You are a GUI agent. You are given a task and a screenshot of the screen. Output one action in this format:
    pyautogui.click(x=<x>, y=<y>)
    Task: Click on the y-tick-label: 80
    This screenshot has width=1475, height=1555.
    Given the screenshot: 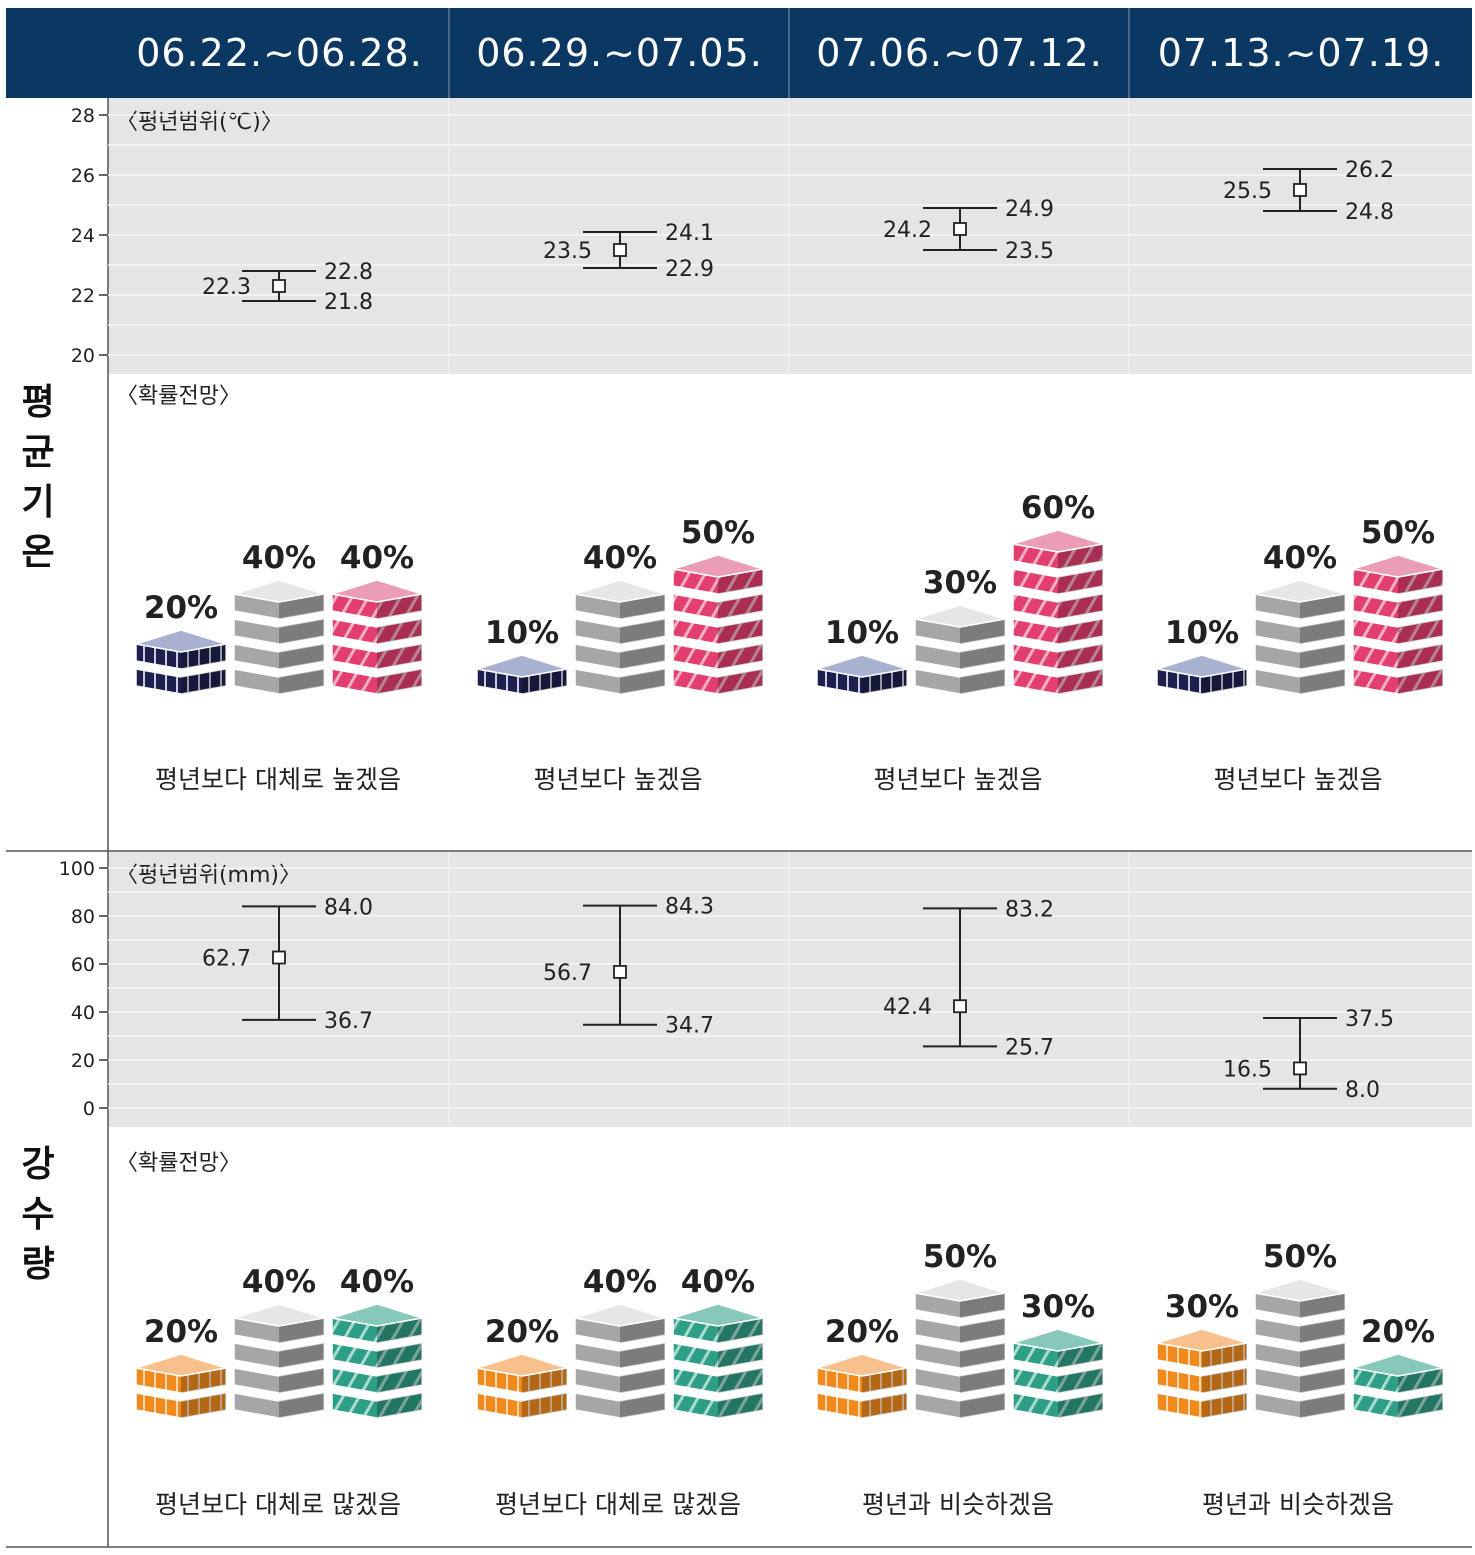 What is the action you would take?
    pyautogui.click(x=83, y=917)
    